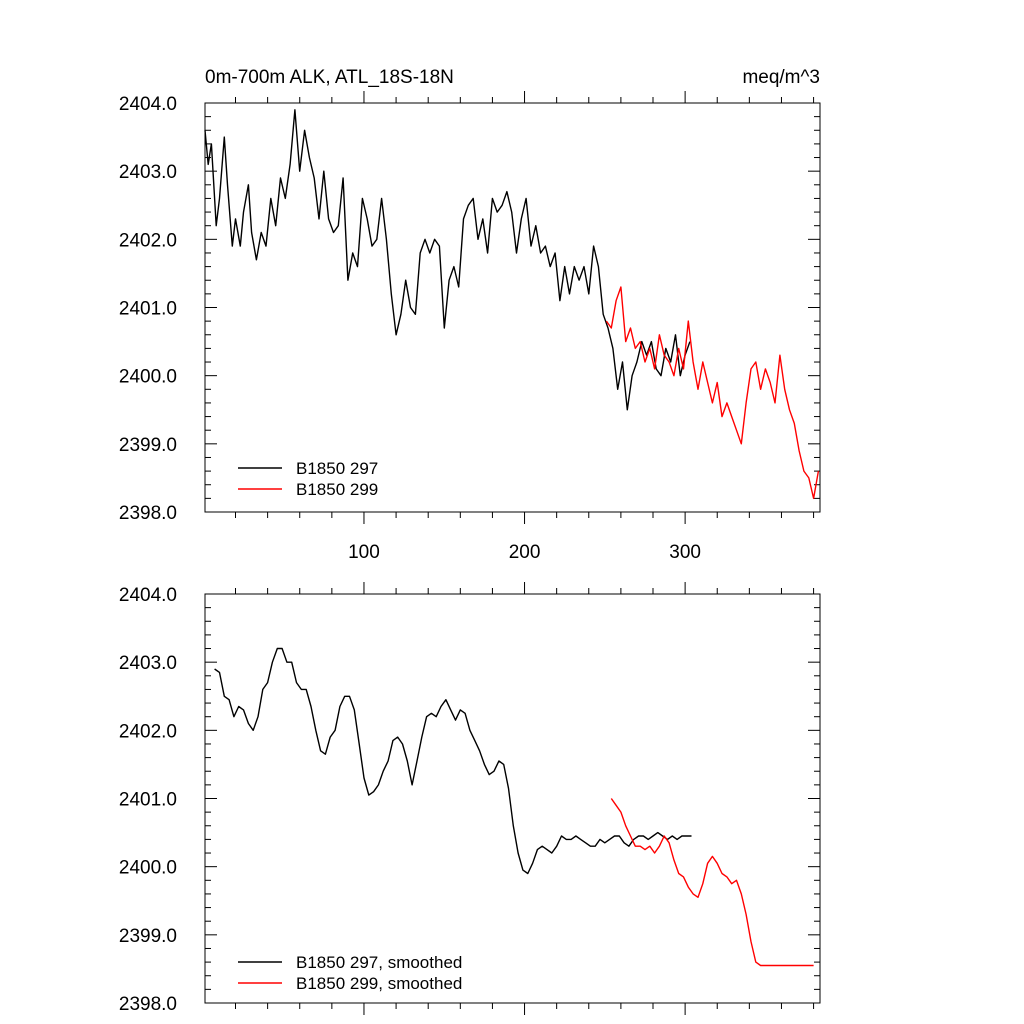 The image size is (1024, 1024). Describe the element at coordinates (379, 983) in the screenshot. I see `legend-label: B1850 299, smoothed` at that location.